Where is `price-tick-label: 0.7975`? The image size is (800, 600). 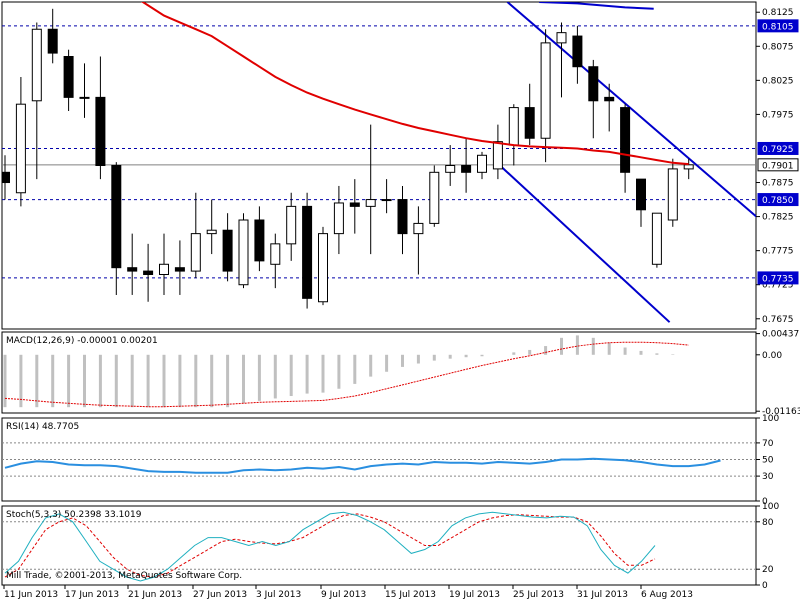 price-tick-label: 0.7975 is located at coordinates (778, 115).